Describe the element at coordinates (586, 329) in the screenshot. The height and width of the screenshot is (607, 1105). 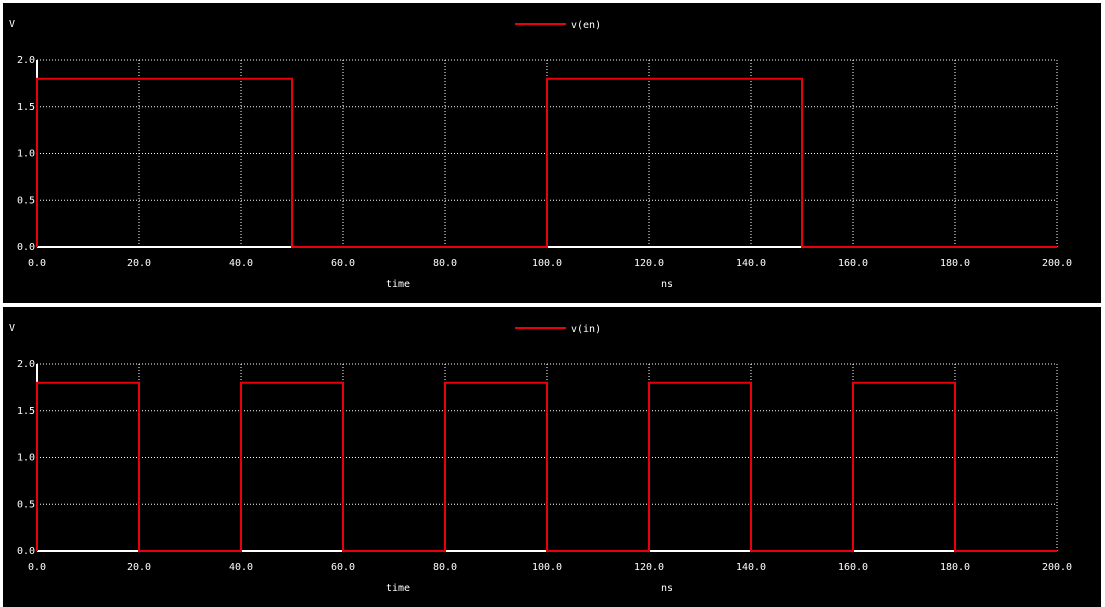
I see `legend-label: v(in)` at that location.